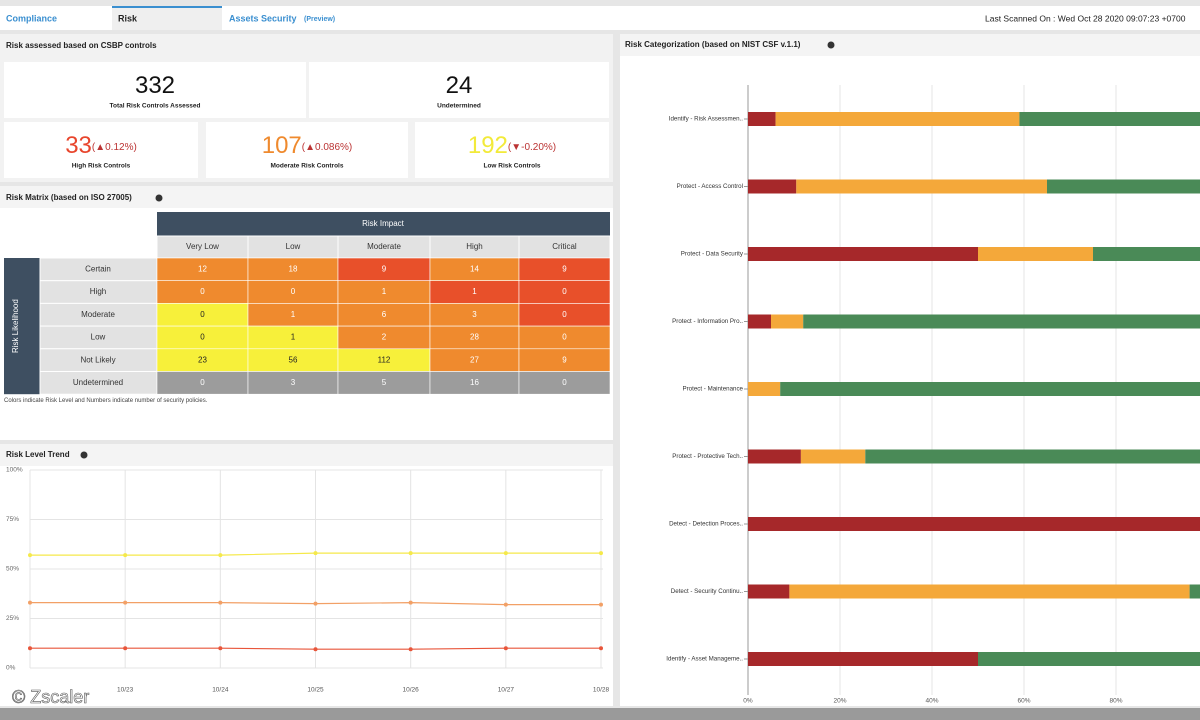  Describe the element at coordinates (748, 701) in the screenshot. I see `x-tick-label: 0%` at that location.